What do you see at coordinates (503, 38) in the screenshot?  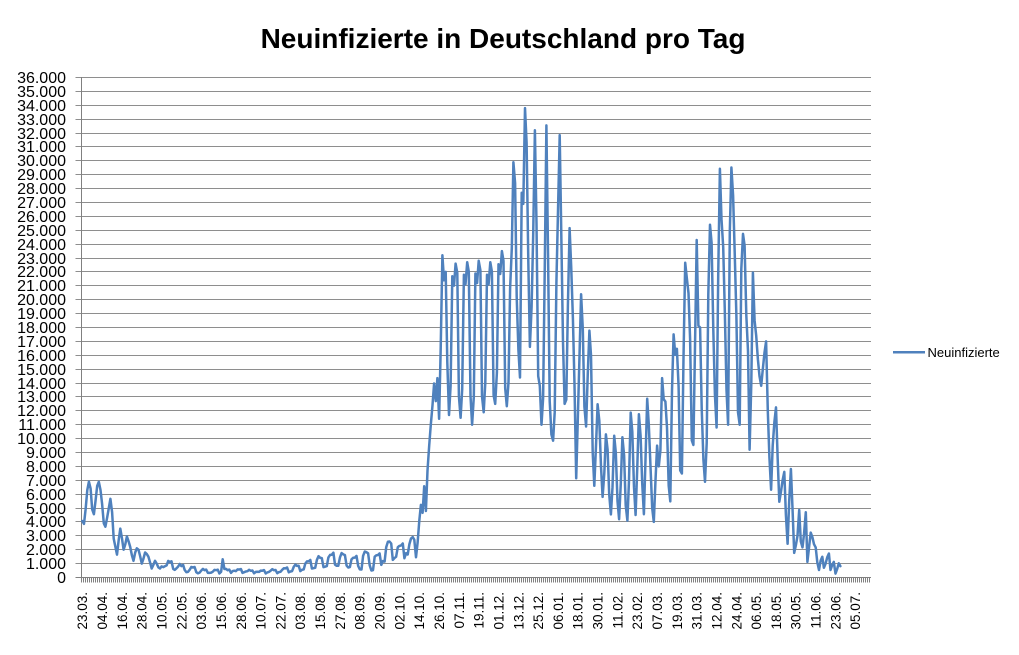 I see `svg-text:Neuinfizierte in Deutschland p: Neuinfizierte in Deutschland pro Tag` at bounding box center [503, 38].